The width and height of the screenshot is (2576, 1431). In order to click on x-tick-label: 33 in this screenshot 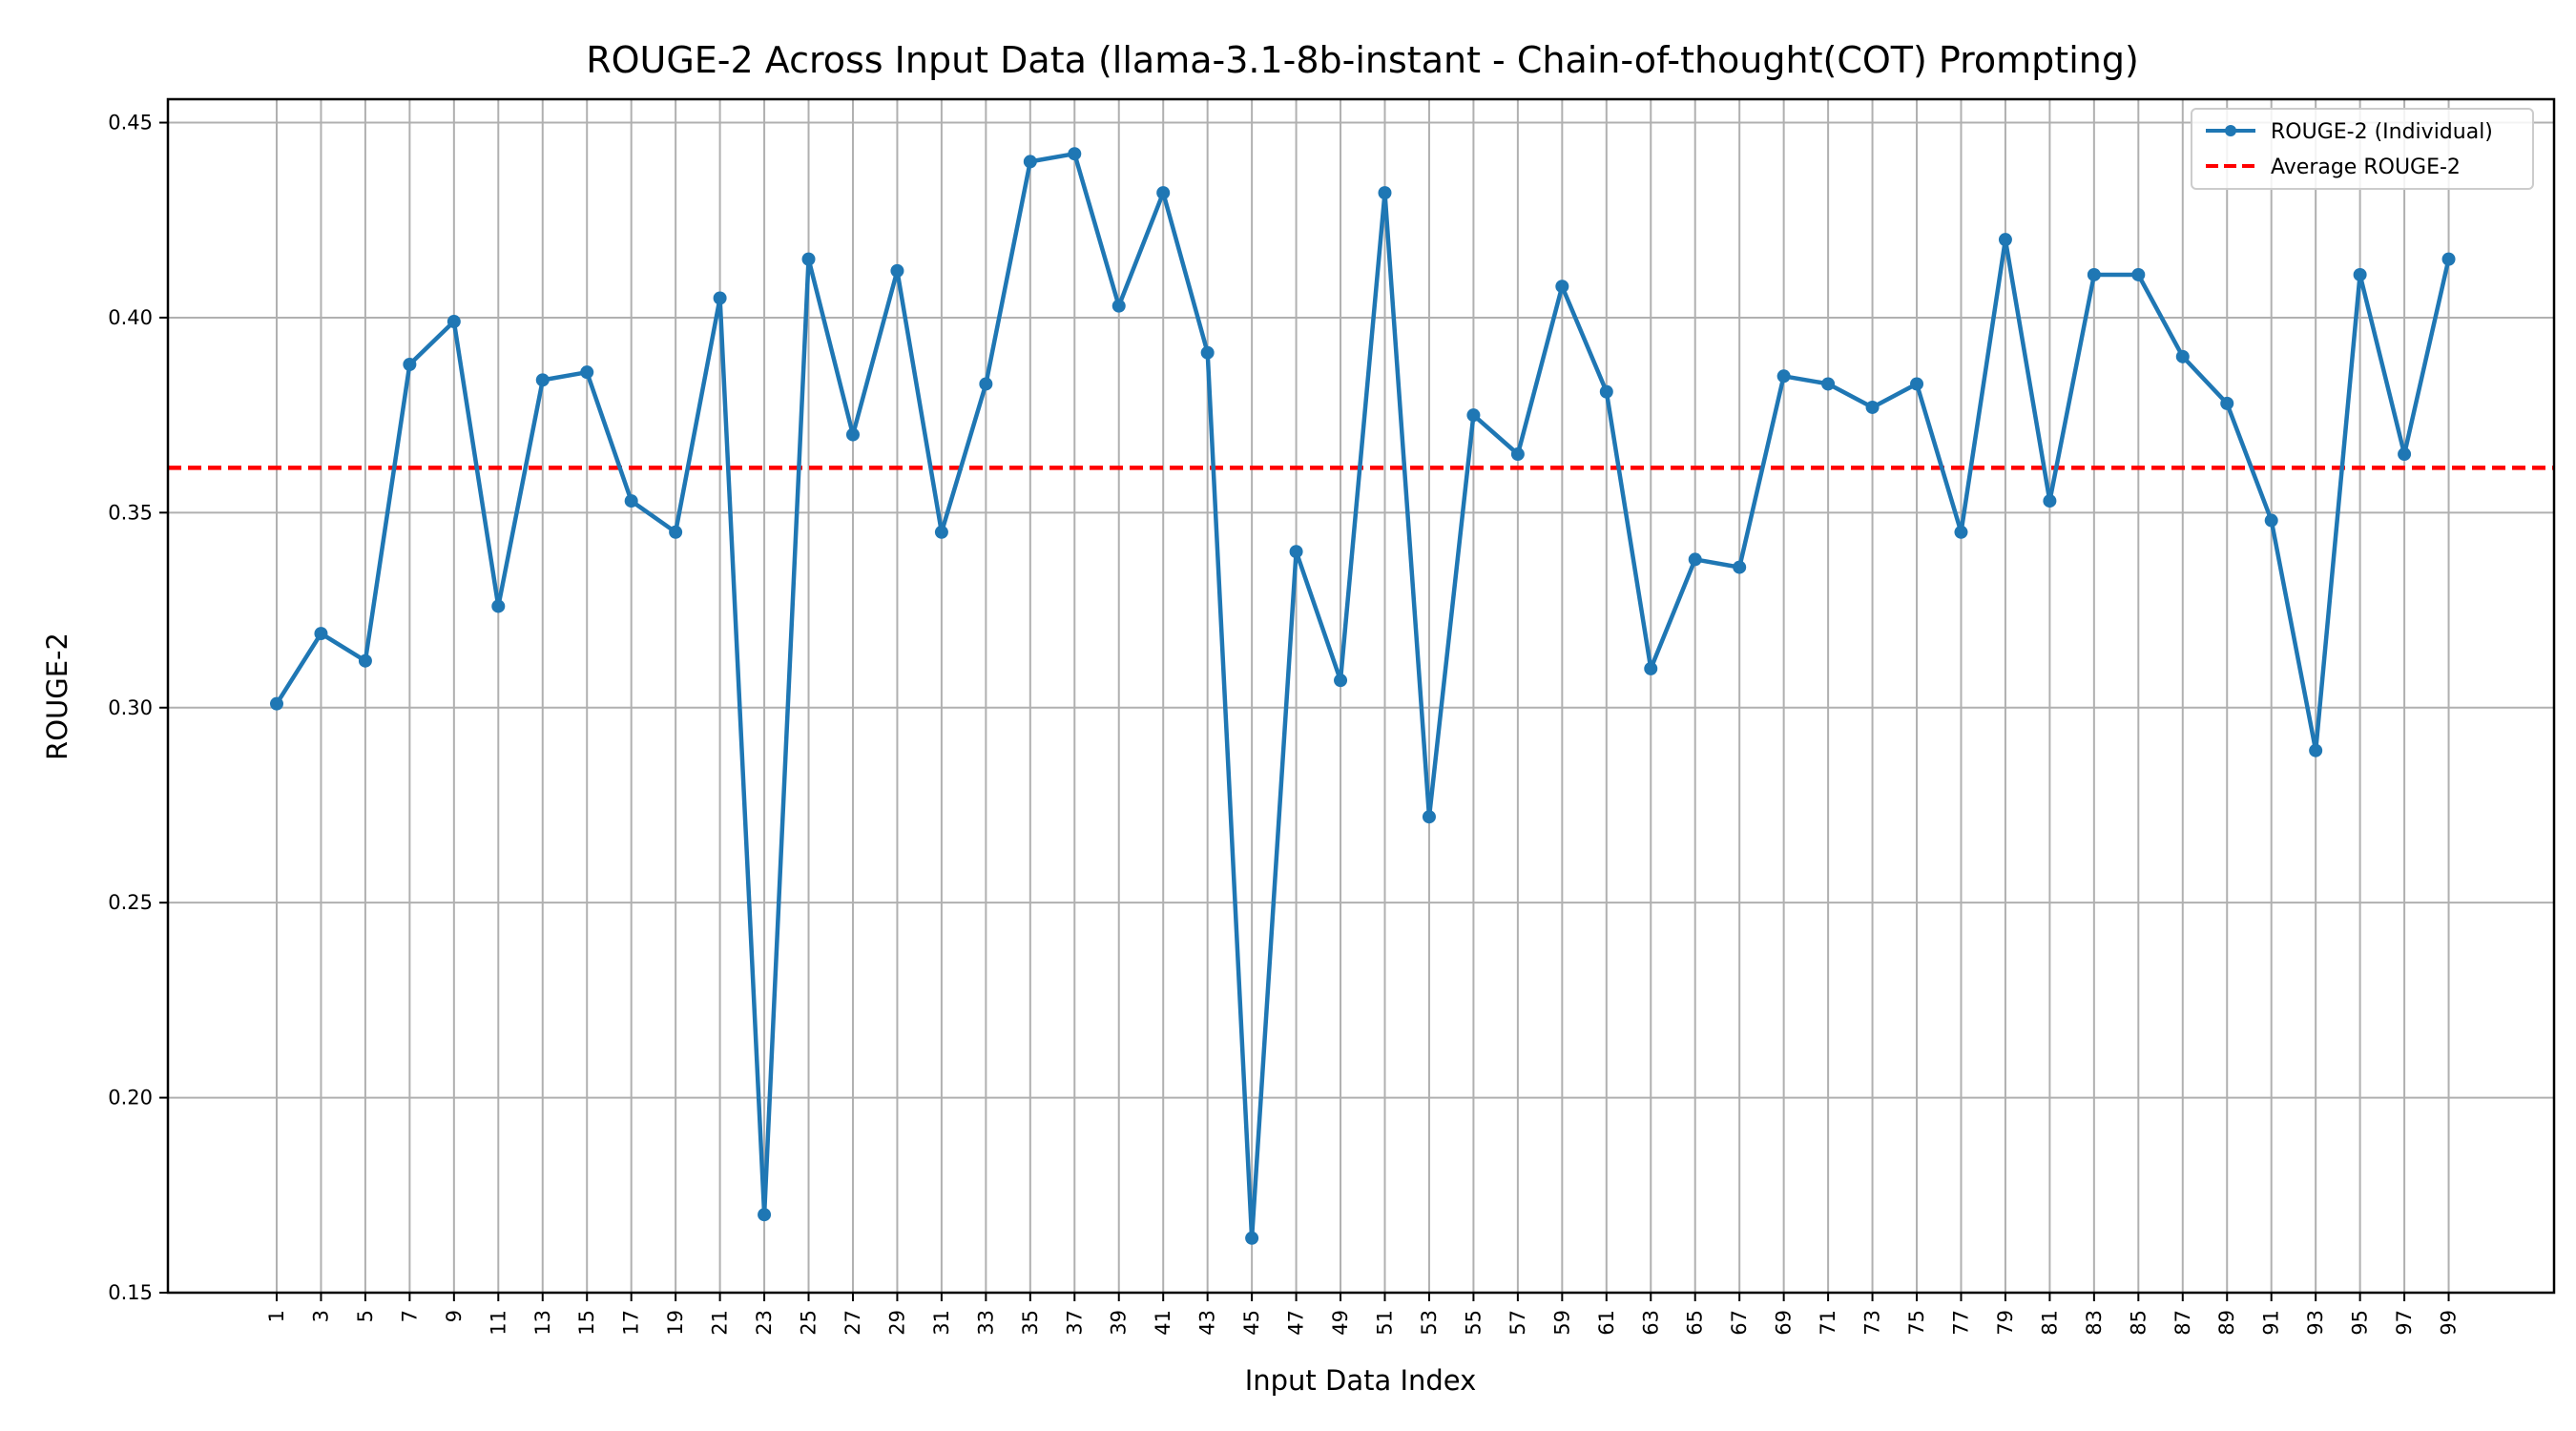, I will do `click(985, 1323)`.